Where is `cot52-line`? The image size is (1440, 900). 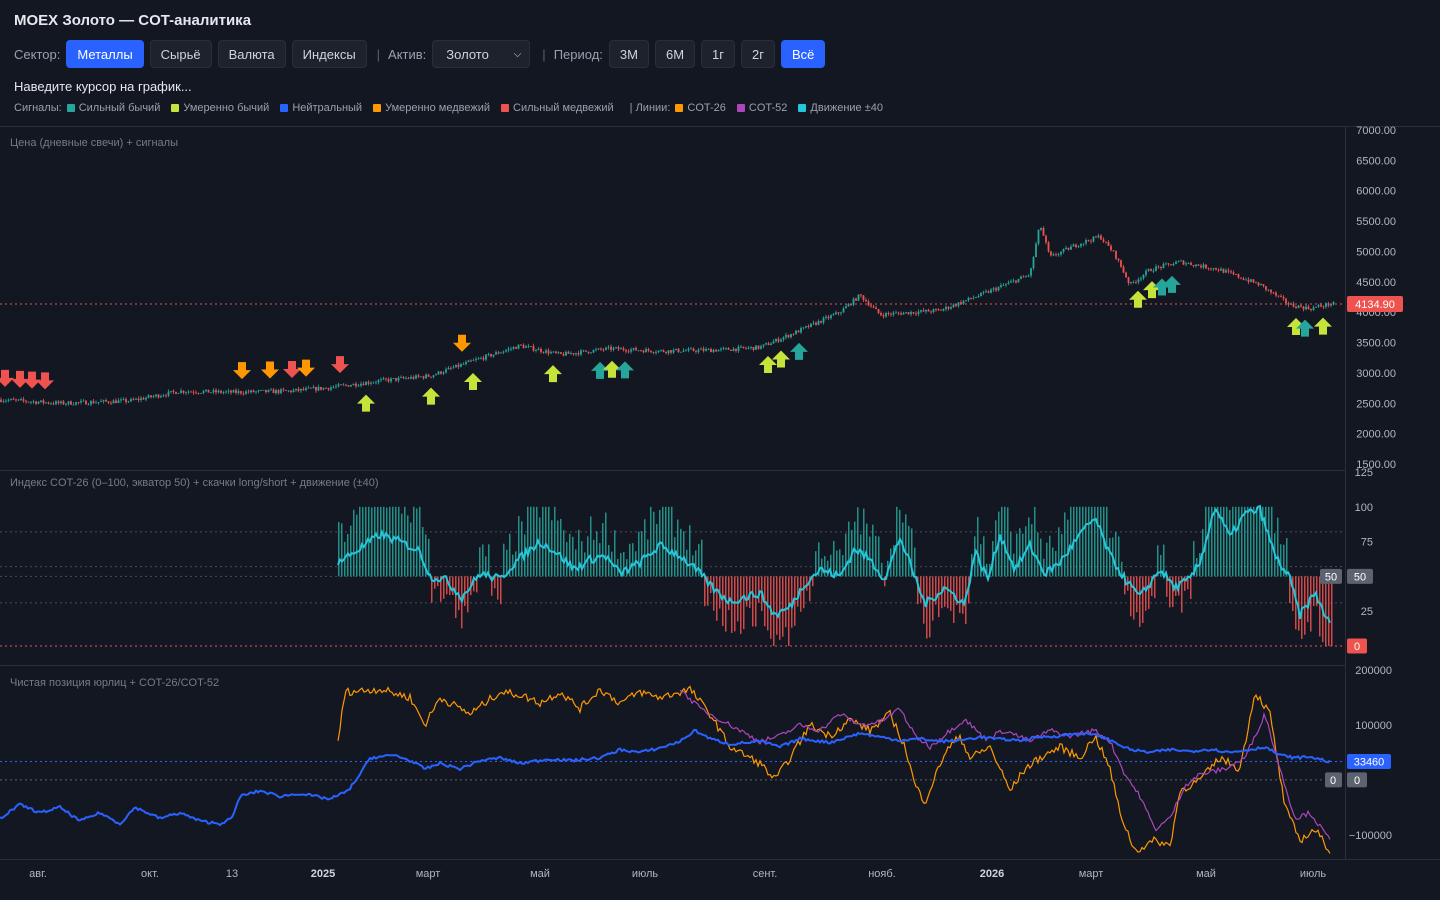
cot52-line is located at coordinates (1005, 764).